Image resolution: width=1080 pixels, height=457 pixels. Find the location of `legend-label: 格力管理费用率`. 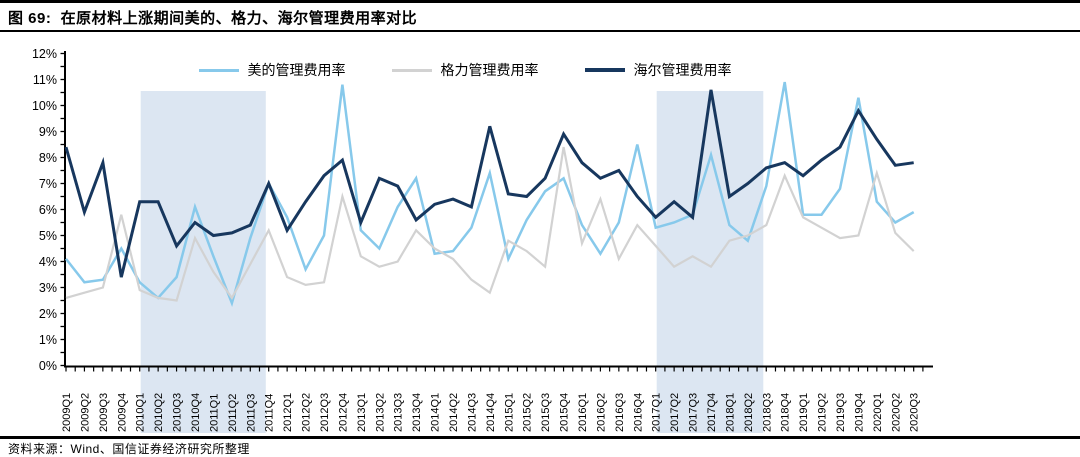

legend-label: 格力管理费用率 is located at coordinates (489, 70).